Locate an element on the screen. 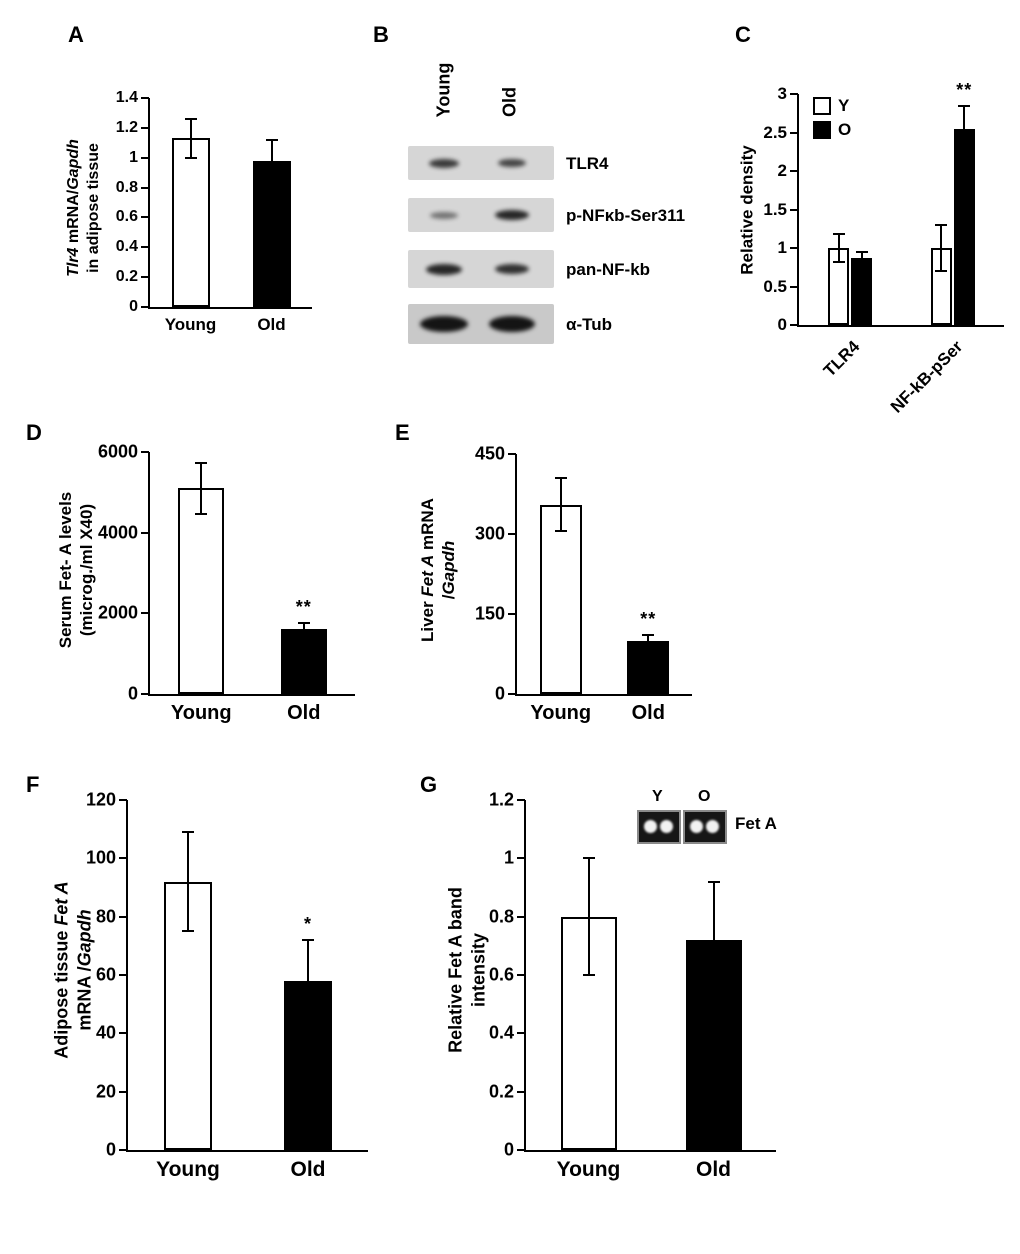 The width and height of the screenshot is (1020, 1254). y-tick-label: 1.5 is located at coordinates (775, 209).